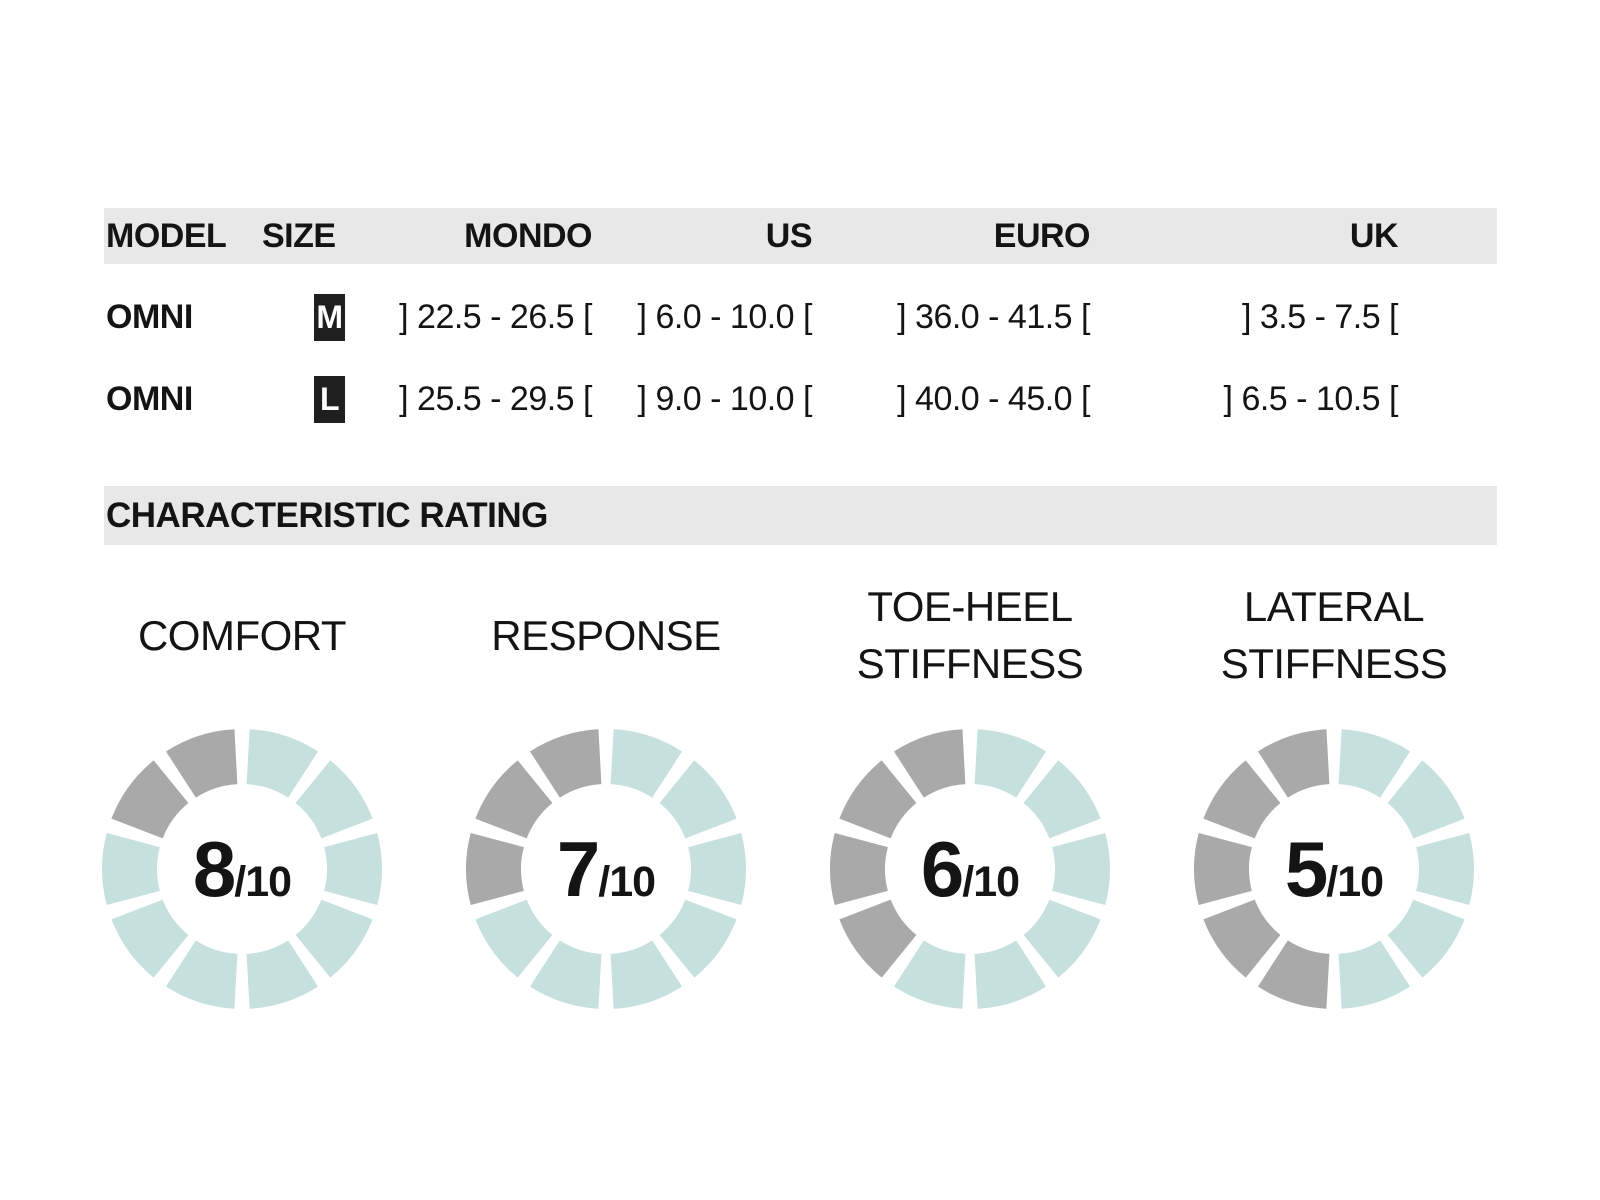 Image resolution: width=1600 pixels, height=1200 pixels. Describe the element at coordinates (302, 317) in the screenshot. I see `cell-size: M` at that location.